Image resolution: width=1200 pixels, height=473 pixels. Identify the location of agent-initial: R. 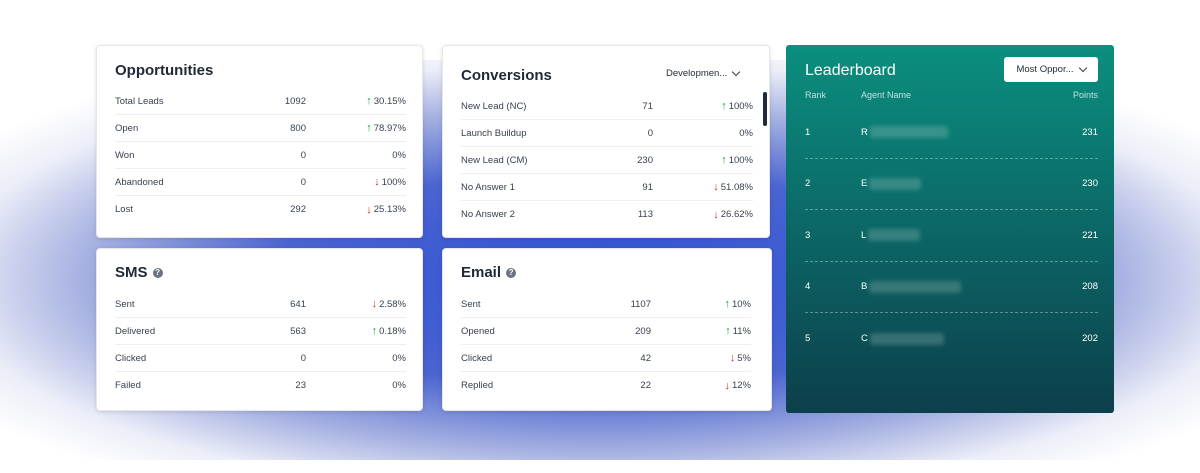
(864, 132).